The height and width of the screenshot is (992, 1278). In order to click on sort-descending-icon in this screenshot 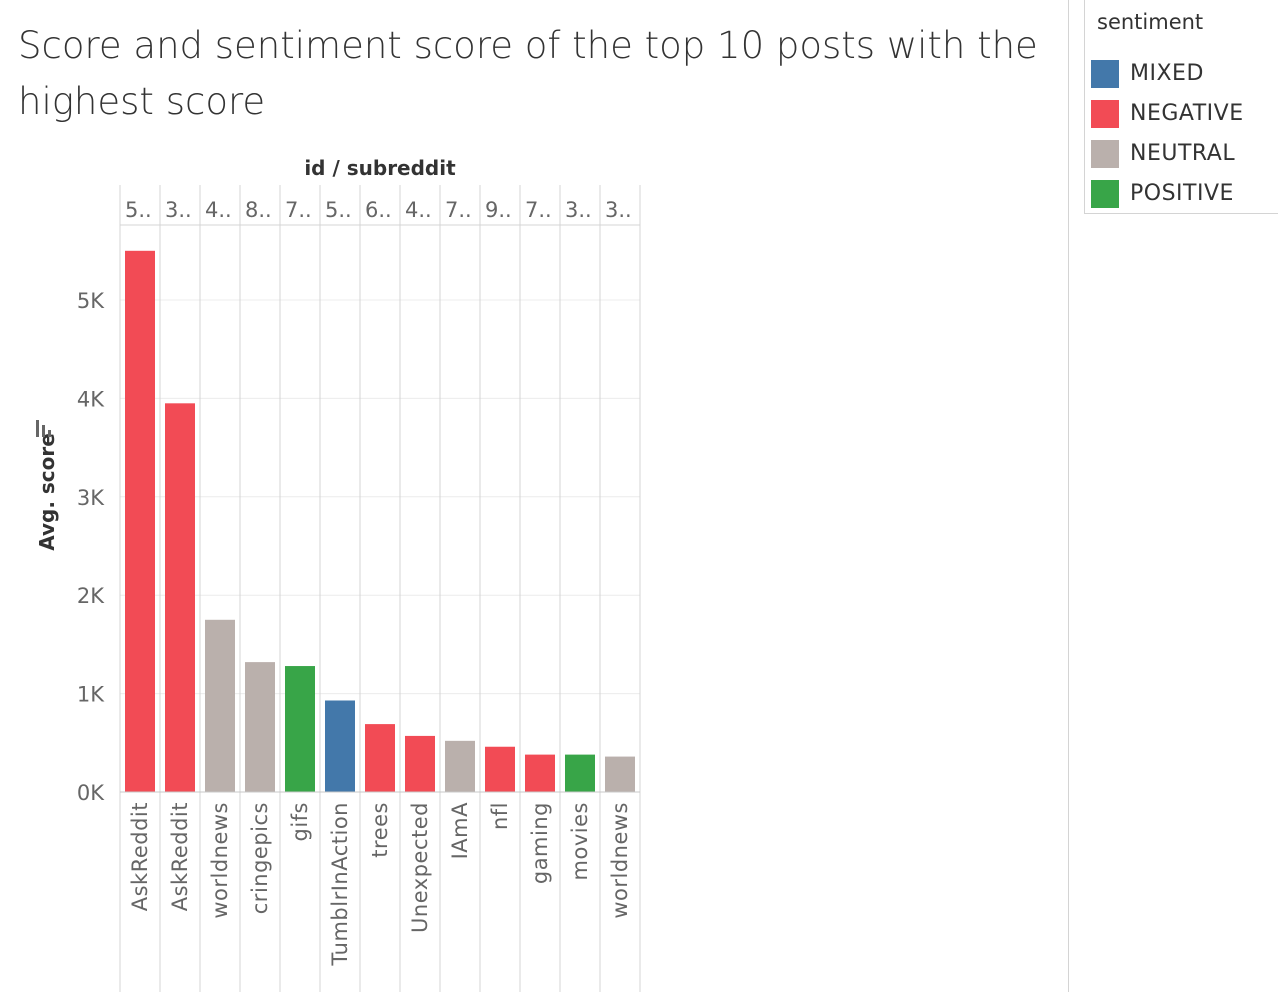, I will do `click(43, 428)`.